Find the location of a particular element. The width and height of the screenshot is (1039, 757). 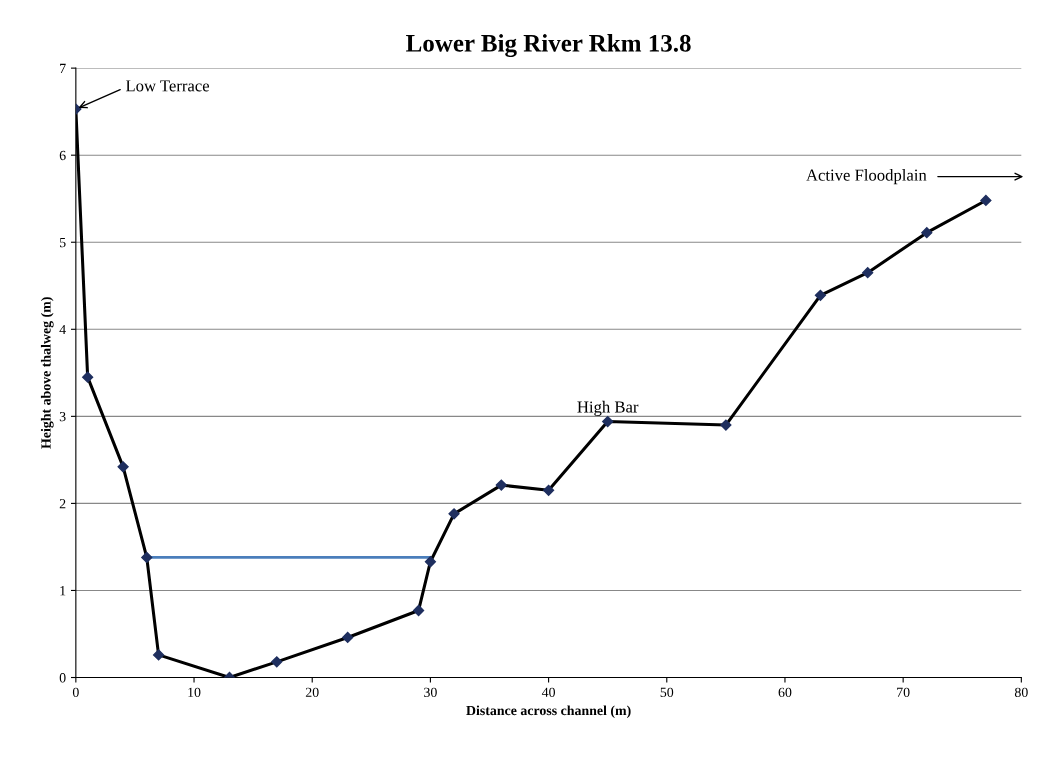

y-tick-label: 1 is located at coordinates (63, 591).